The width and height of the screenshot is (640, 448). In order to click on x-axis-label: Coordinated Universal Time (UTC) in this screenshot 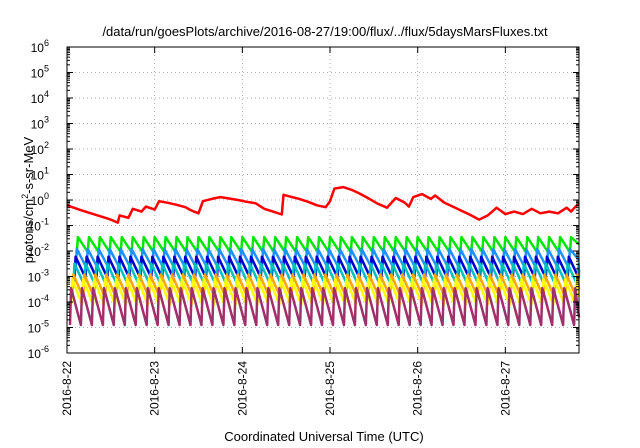, I will do `click(323, 436)`.